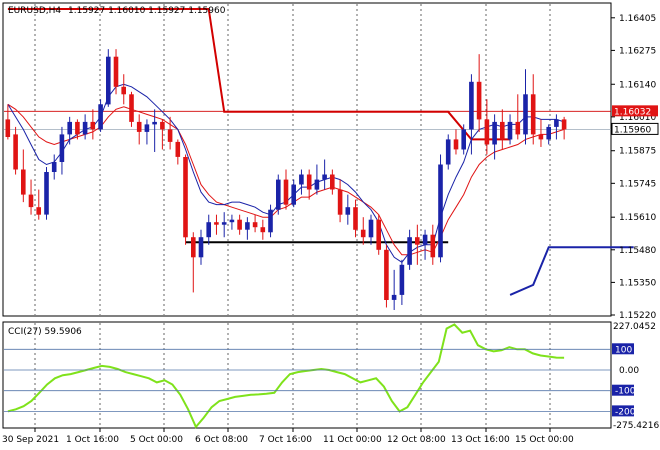  Describe the element at coordinates (634, 327) in the screenshot. I see `cci-tick-label: 227.0452` at that location.